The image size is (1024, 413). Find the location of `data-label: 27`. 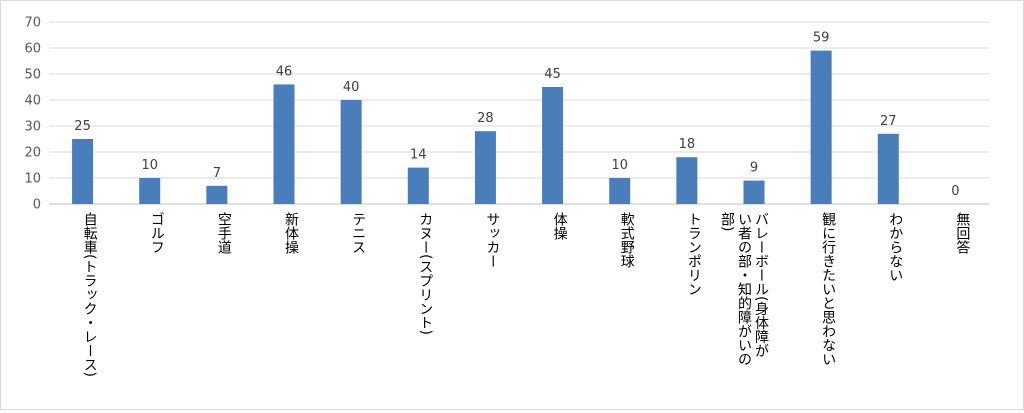

data-label: 27 is located at coordinates (888, 121).